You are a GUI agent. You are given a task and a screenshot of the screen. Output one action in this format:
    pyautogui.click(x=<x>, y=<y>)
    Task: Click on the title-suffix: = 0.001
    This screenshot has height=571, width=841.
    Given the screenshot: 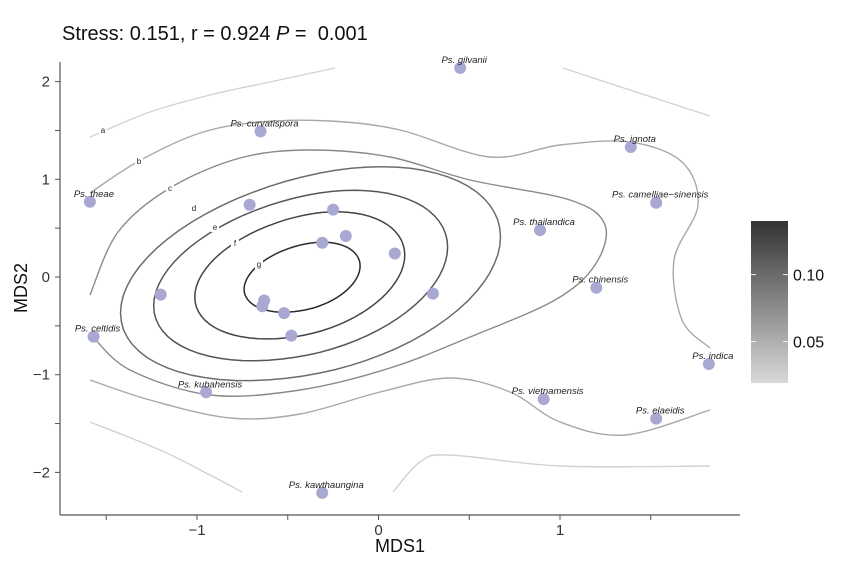 What is the action you would take?
    pyautogui.click(x=328, y=34)
    